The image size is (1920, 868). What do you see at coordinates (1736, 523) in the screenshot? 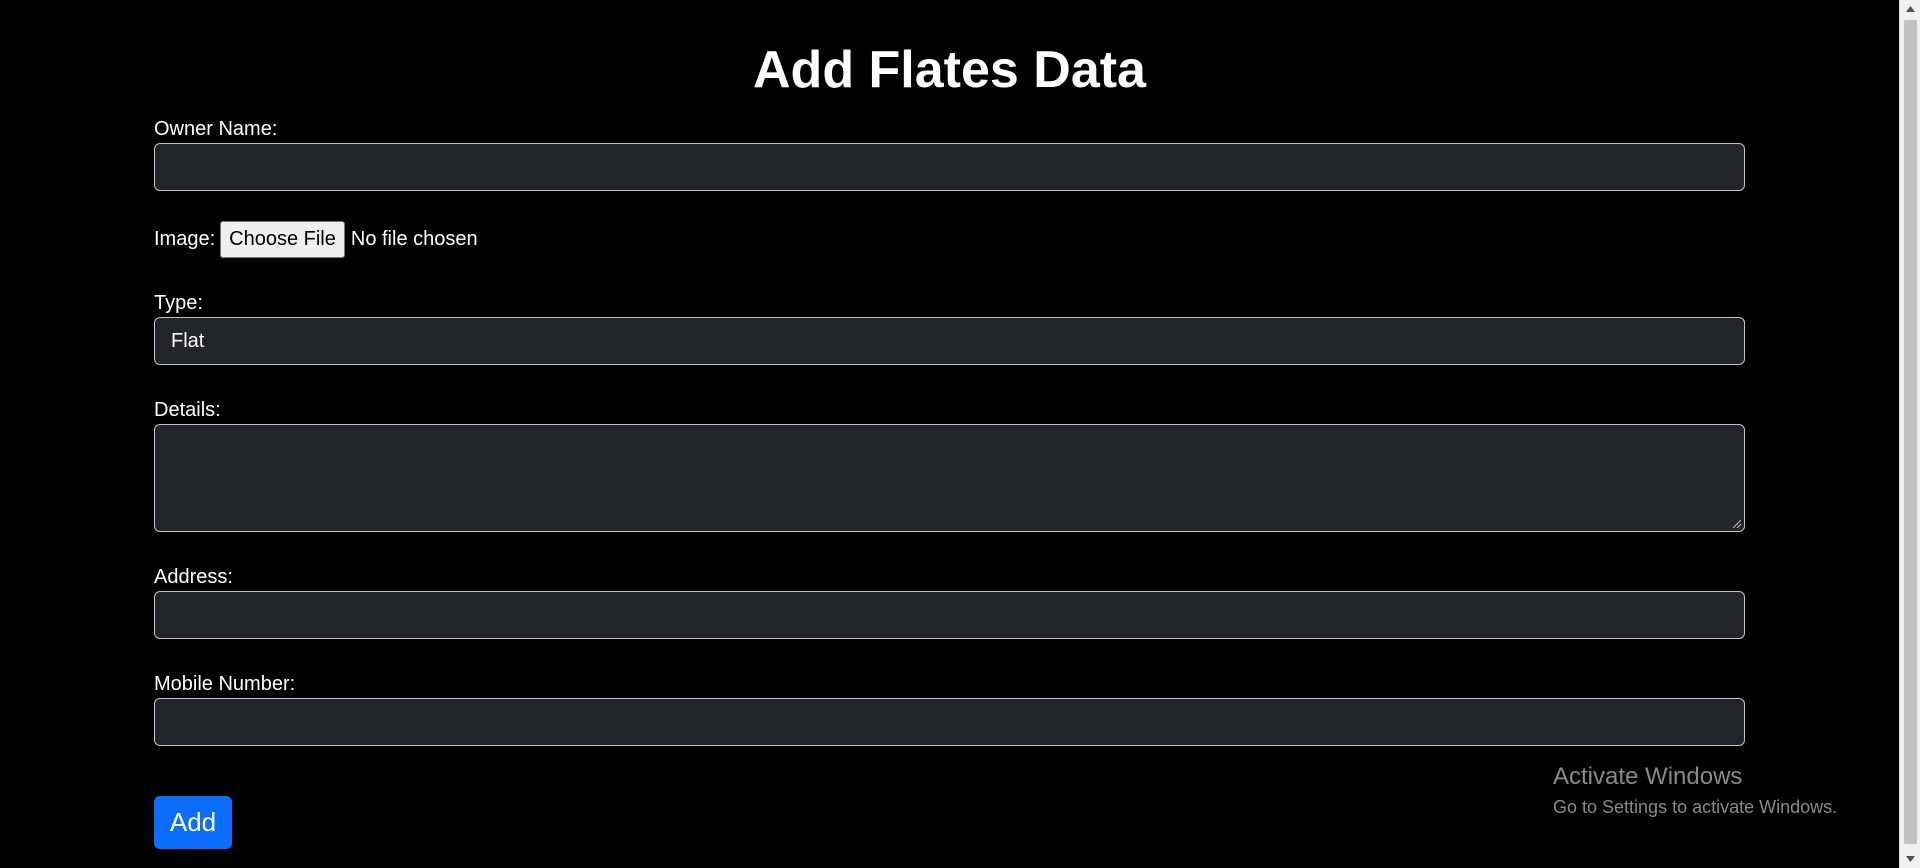
I see `resize-grip-icon` at bounding box center [1736, 523].